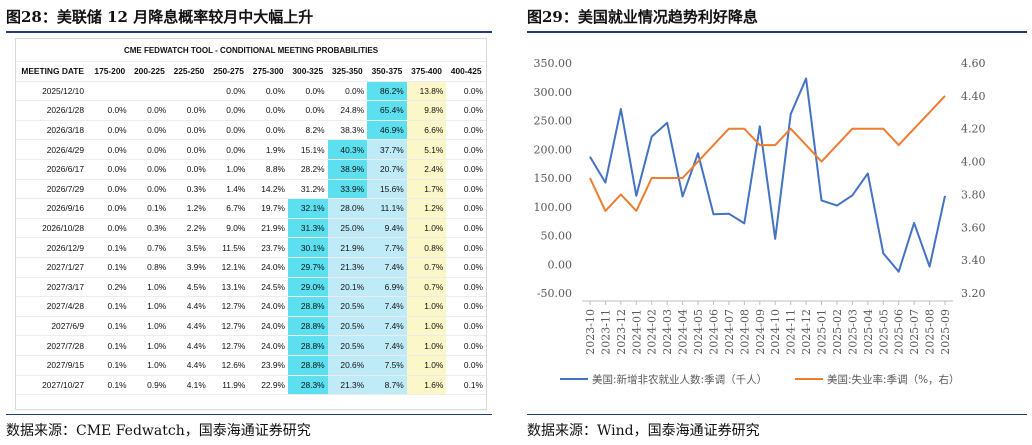 Image resolution: width=1032 pixels, height=445 pixels. Describe the element at coordinates (698, 332) in the screenshot. I see `x-tick-label: 2024-05` at that location.